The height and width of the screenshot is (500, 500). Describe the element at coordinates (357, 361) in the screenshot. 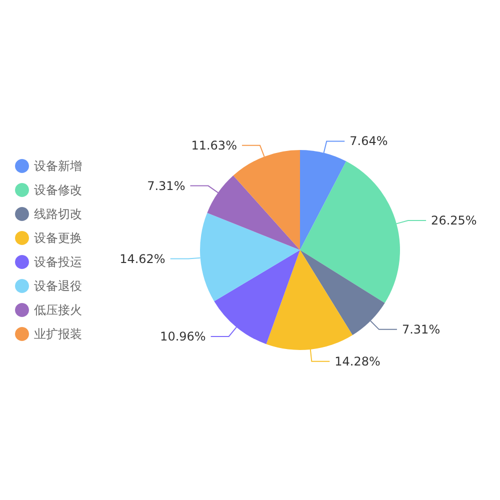

I see `data-label: 14.28%` at that location.